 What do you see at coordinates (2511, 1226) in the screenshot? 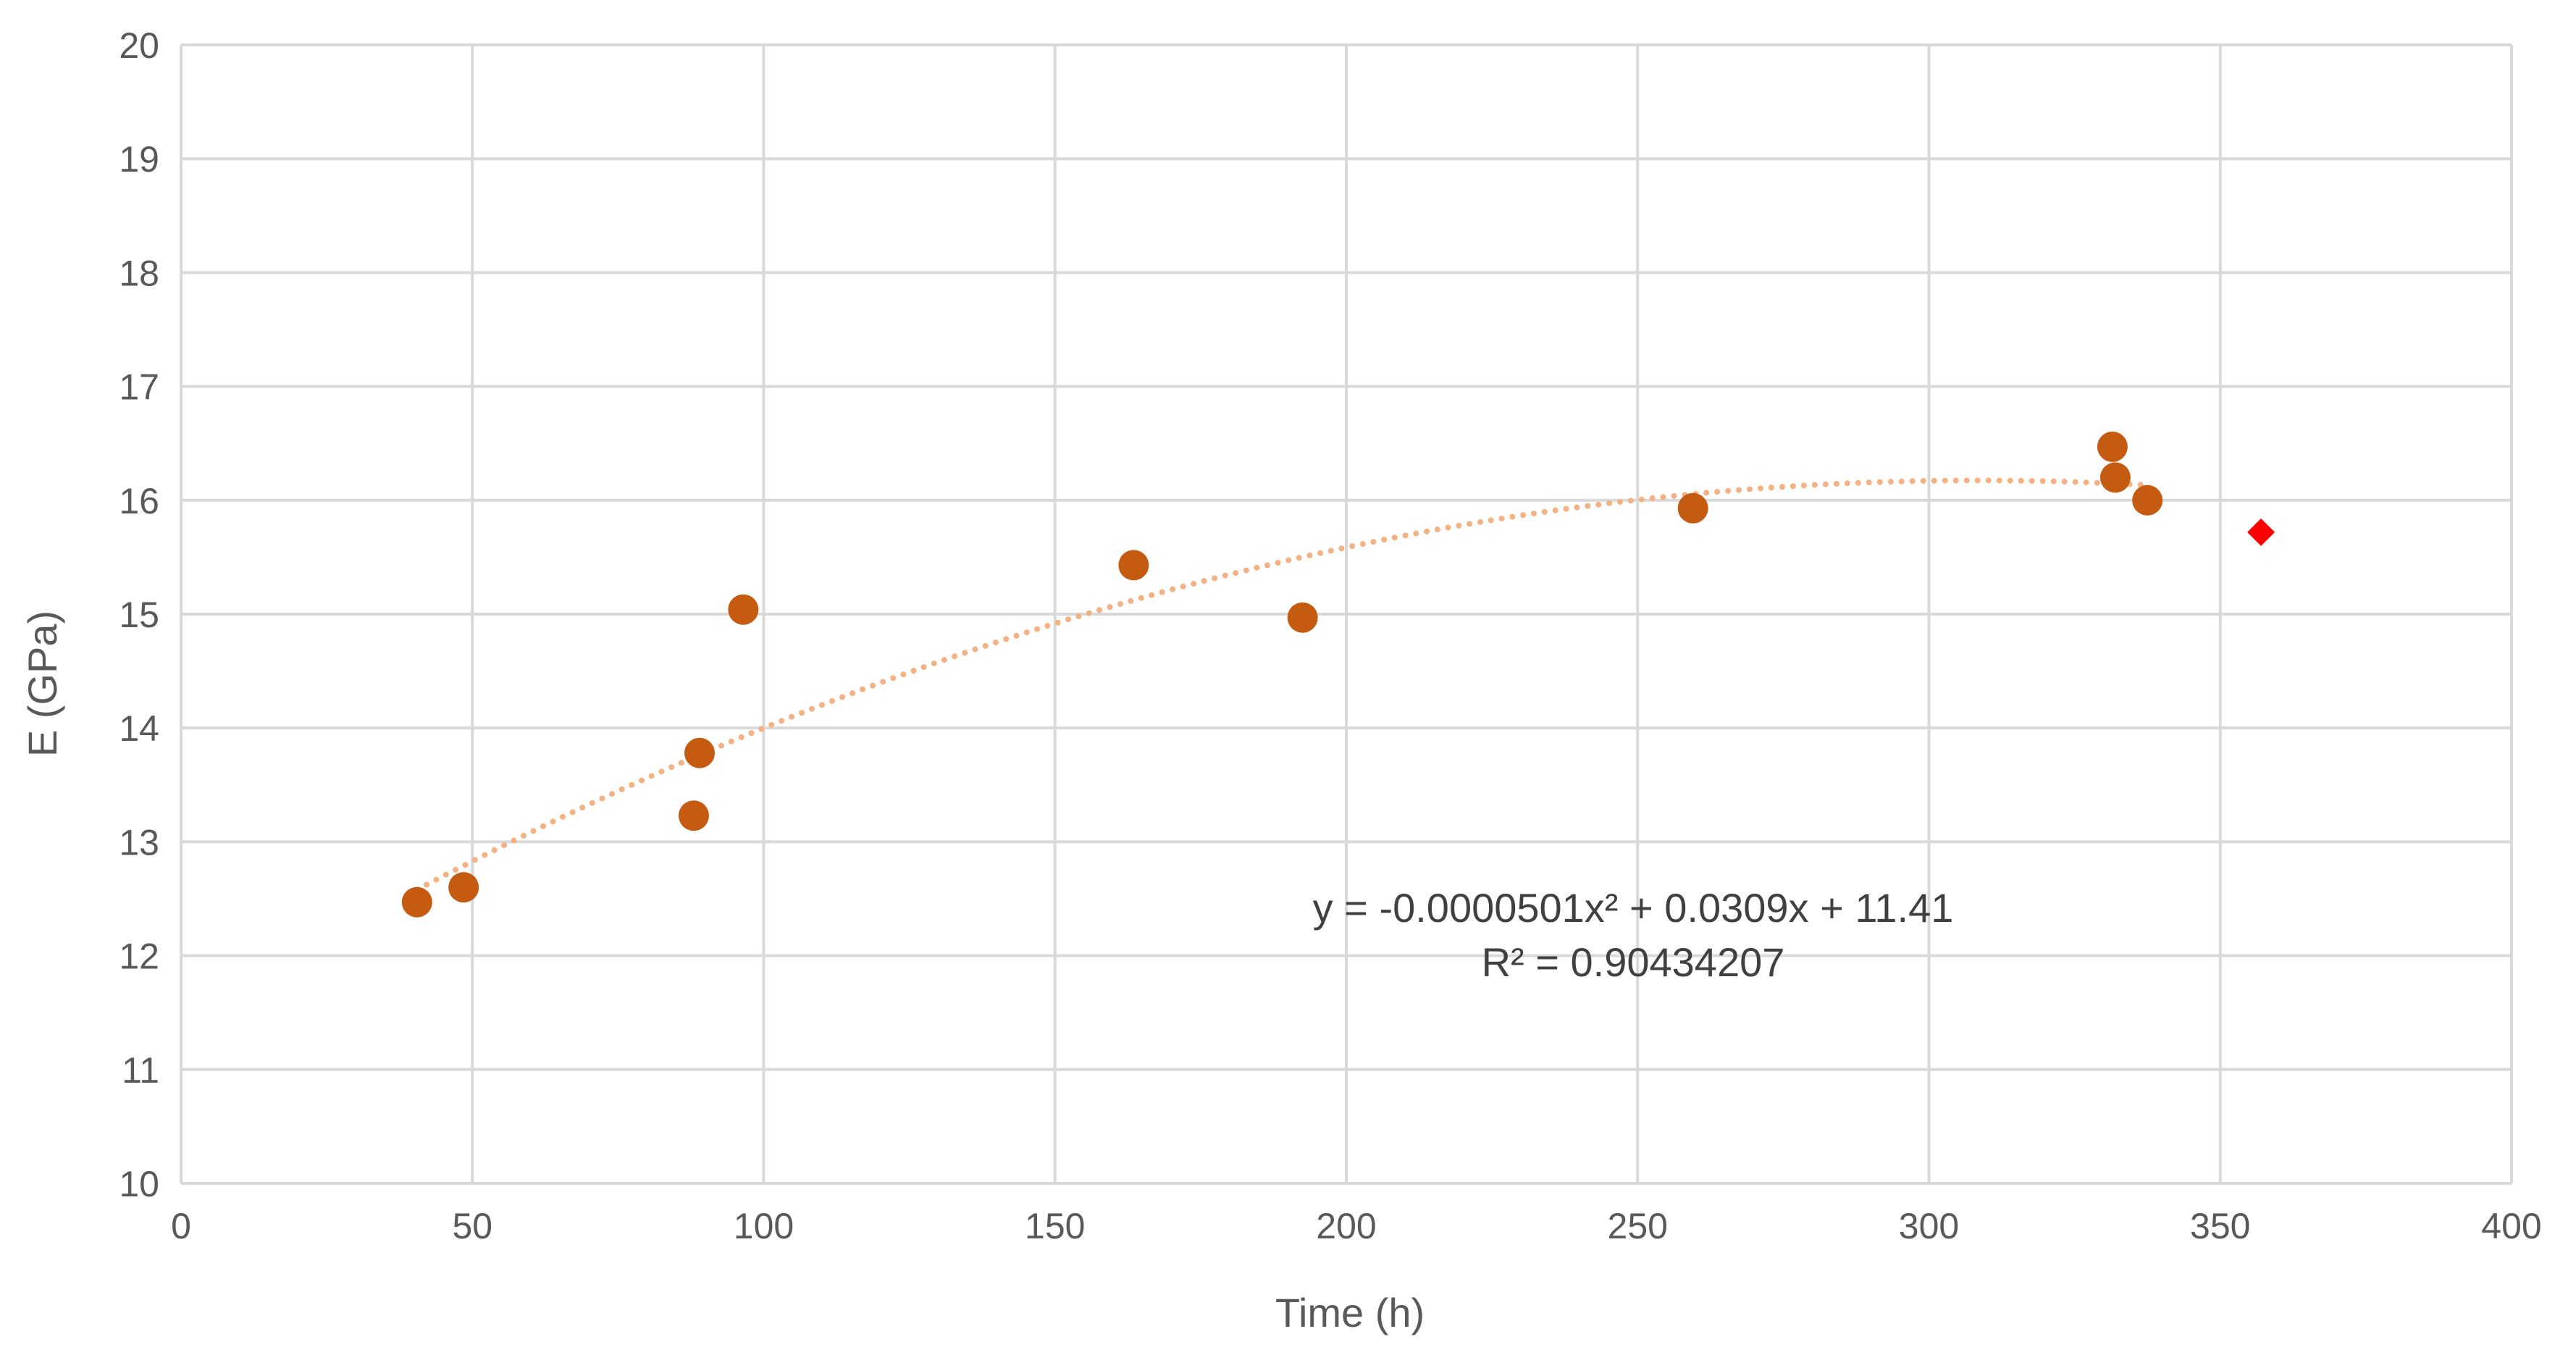
I see `x-tick-label: 400` at bounding box center [2511, 1226].